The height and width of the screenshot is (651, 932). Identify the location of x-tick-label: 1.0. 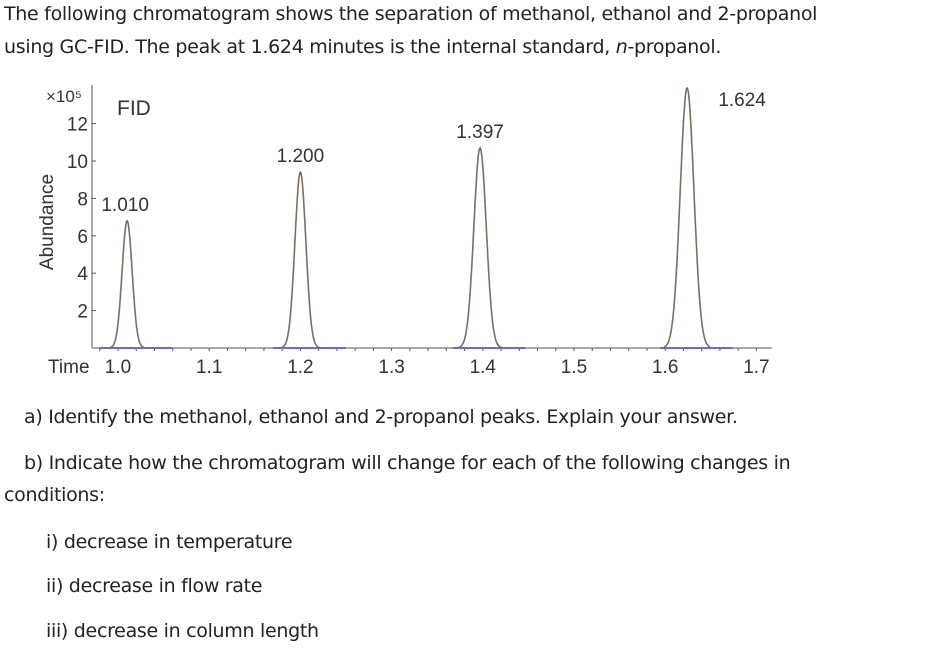
(118, 367).